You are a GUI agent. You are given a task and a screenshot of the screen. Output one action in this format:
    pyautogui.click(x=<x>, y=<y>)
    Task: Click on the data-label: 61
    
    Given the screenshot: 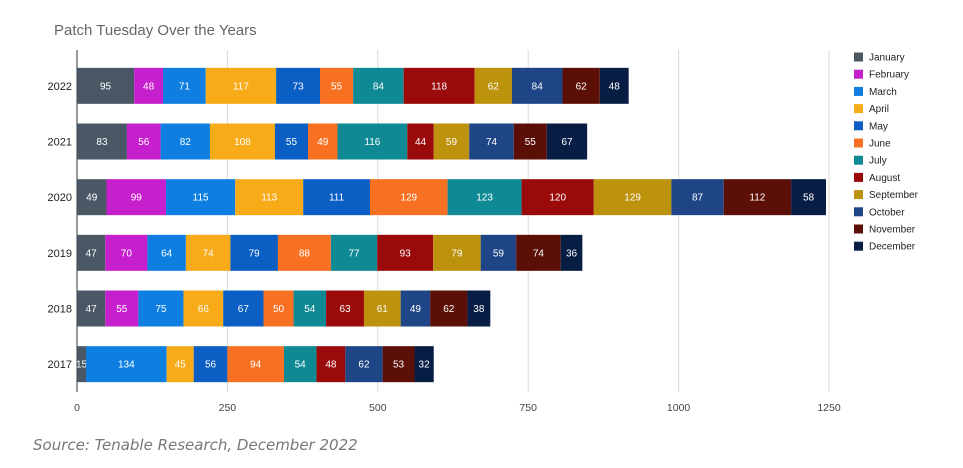 What is the action you would take?
    pyautogui.click(x=383, y=309)
    